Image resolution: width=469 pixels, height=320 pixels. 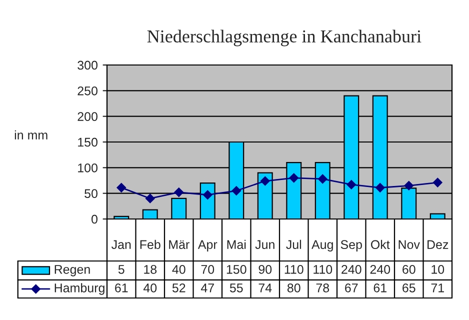 What do you see at coordinates (88, 91) in the screenshot?
I see `y-tick-label: 250` at bounding box center [88, 91].